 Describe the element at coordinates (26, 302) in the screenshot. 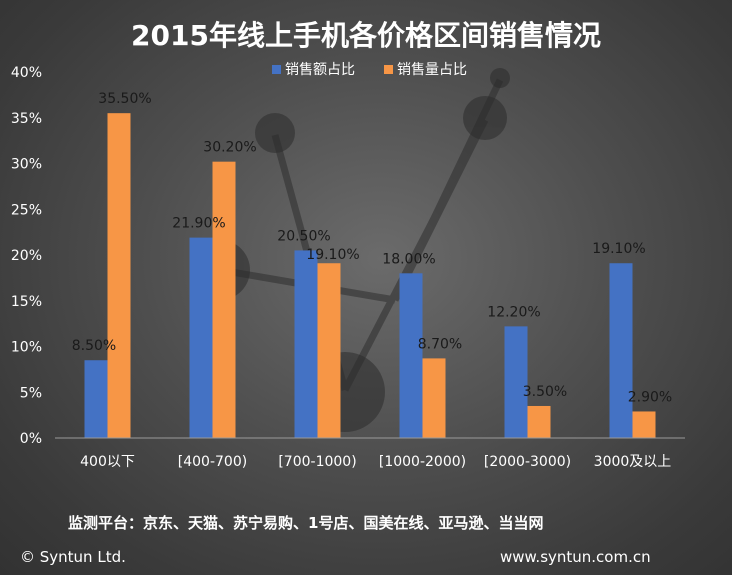

I see `y-tick-label: 15%` at that location.